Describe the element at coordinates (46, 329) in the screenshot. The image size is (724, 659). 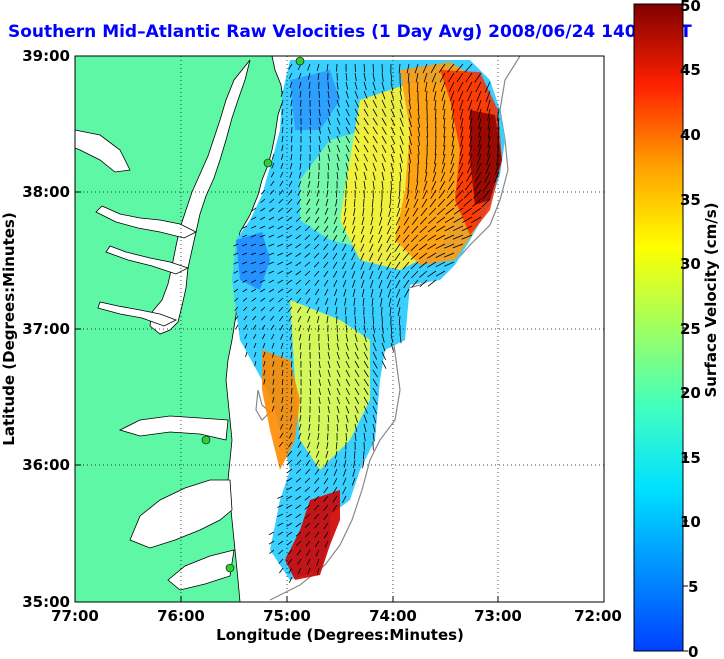
I see `y-tick-label: 37:00` at that location.